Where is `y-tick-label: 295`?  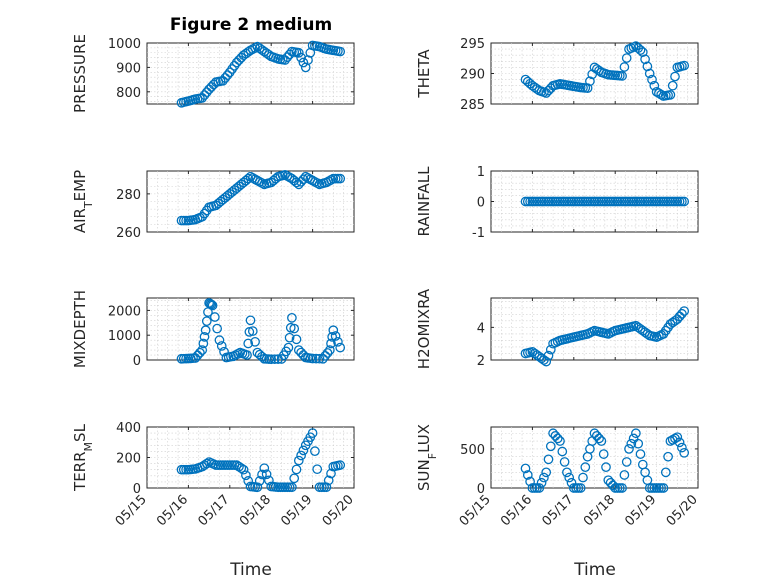 y-tick-label: 295 is located at coordinates (472, 44).